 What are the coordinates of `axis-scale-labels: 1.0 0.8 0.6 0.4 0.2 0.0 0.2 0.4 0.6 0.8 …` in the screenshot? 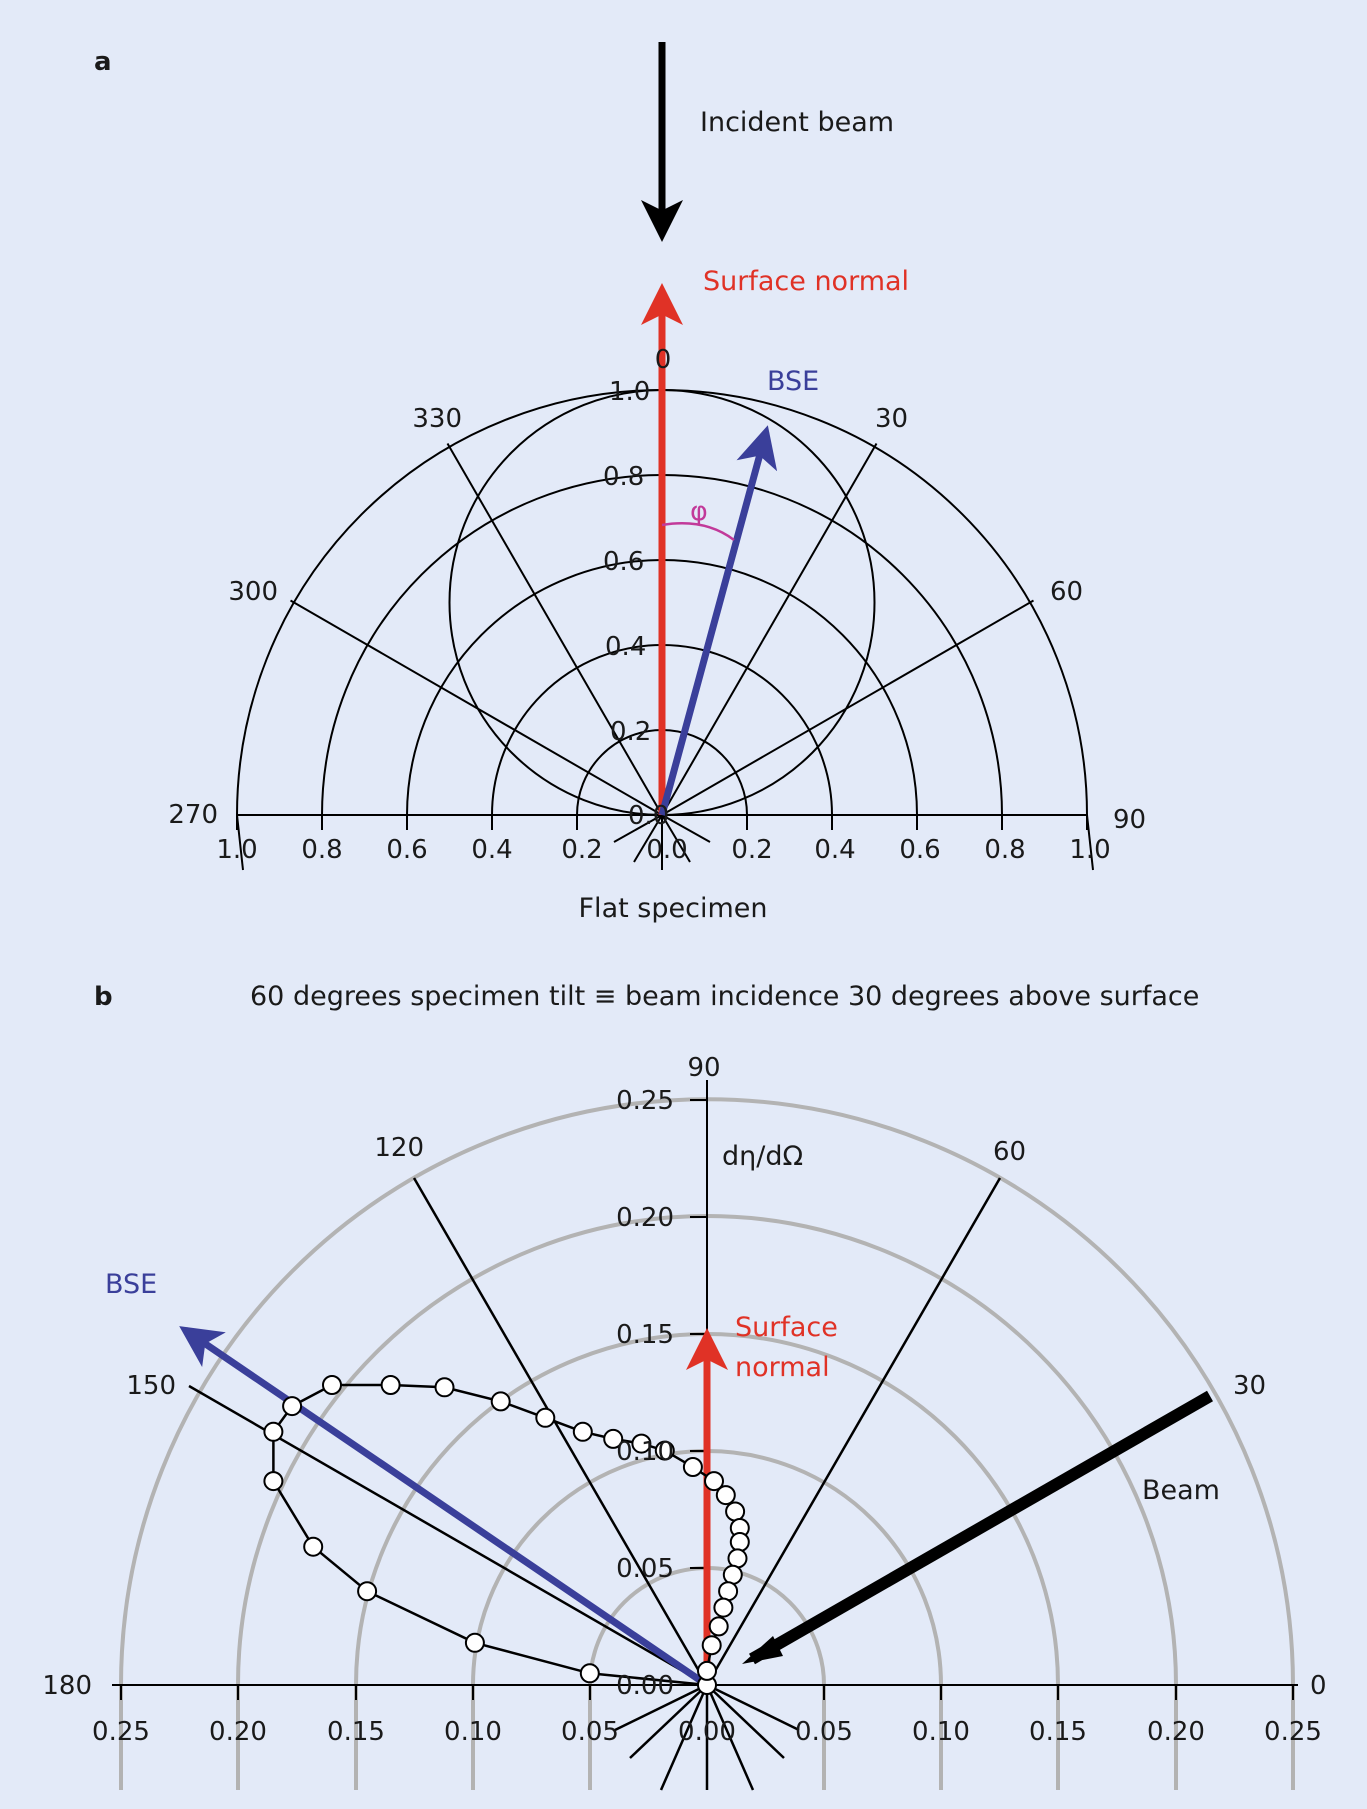 It's located at (663, 850).